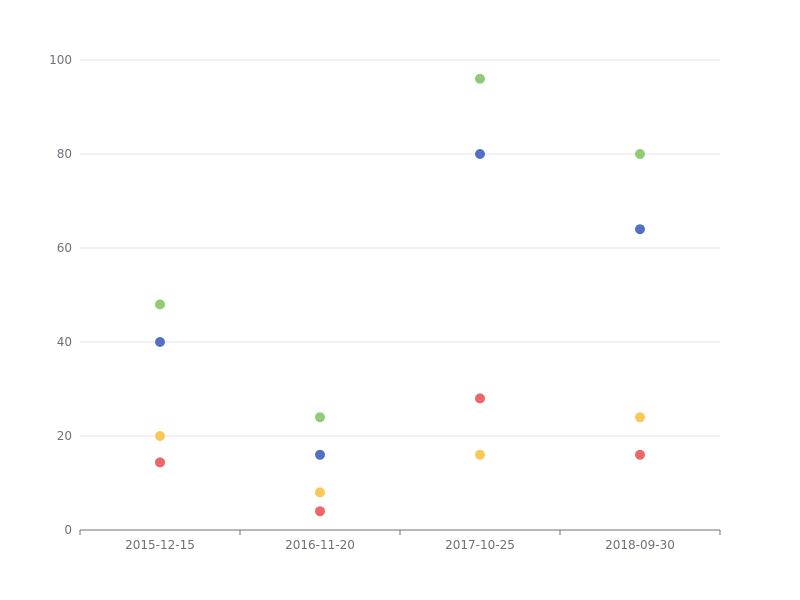  What do you see at coordinates (64, 154) in the screenshot?
I see `y-tick-label: 80` at bounding box center [64, 154].